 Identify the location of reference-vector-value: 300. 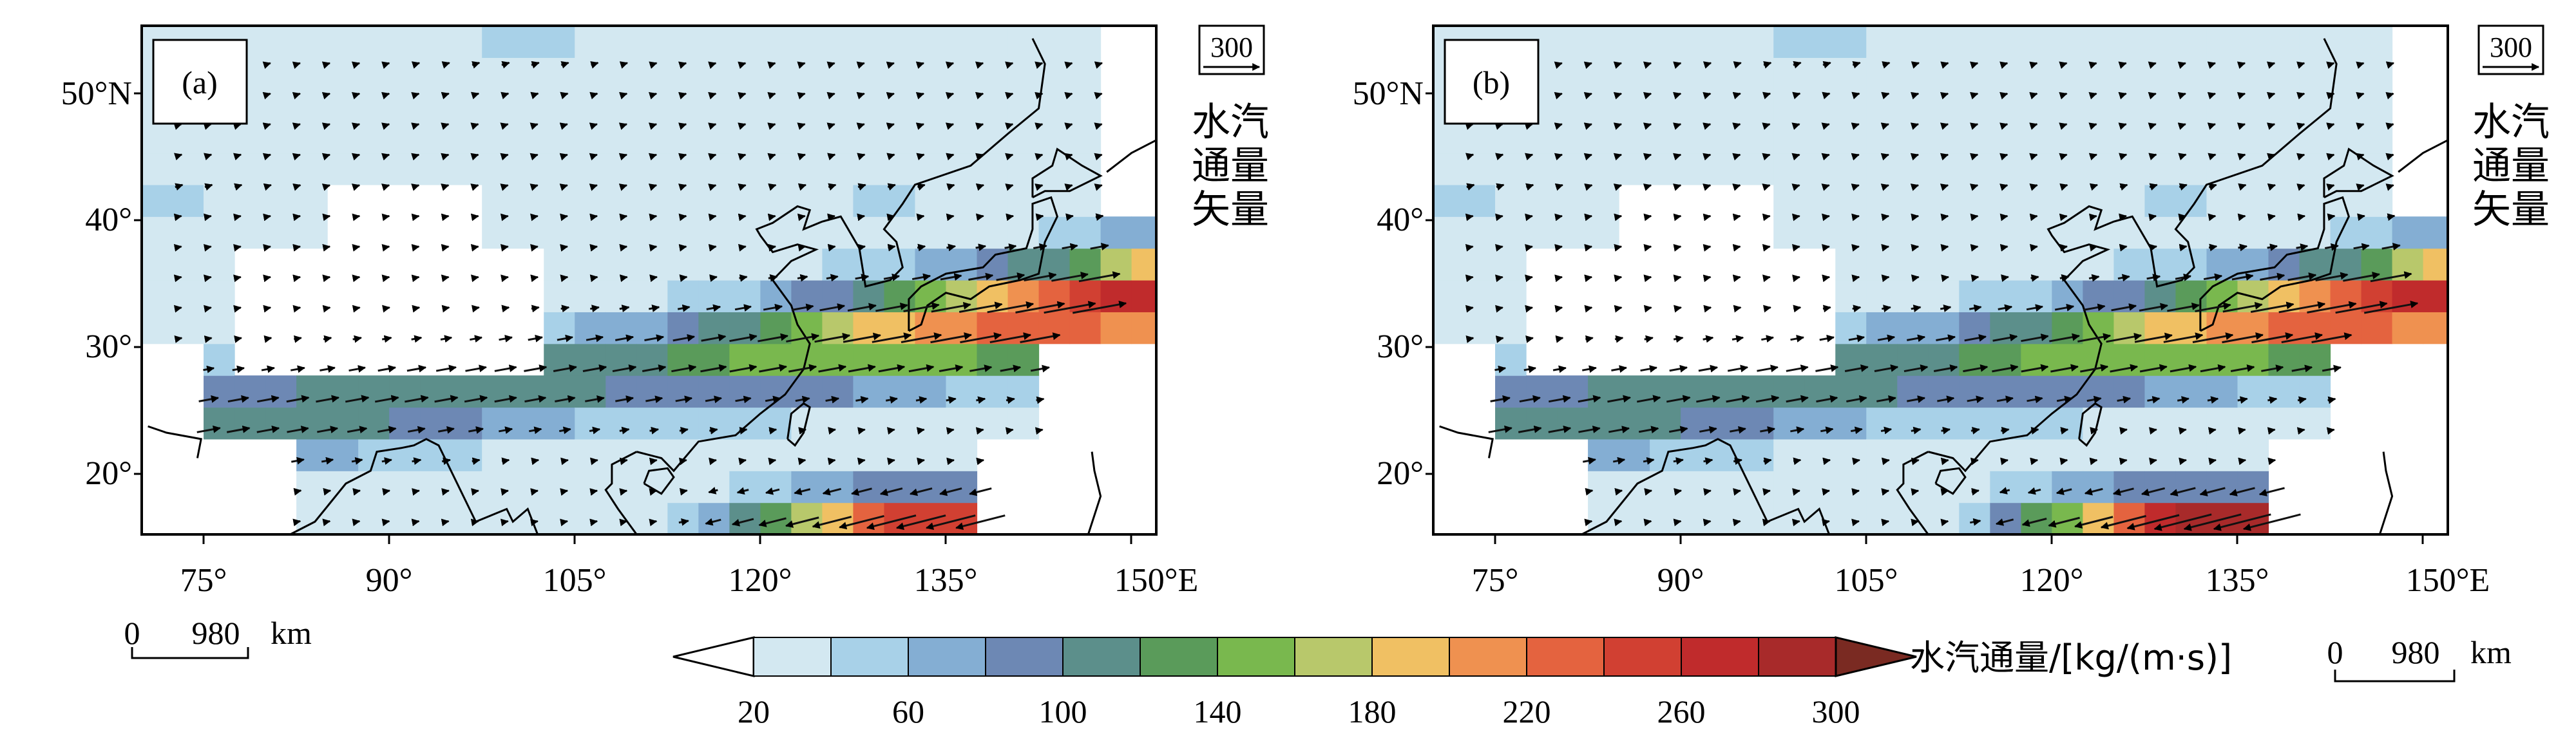
(2511, 48).